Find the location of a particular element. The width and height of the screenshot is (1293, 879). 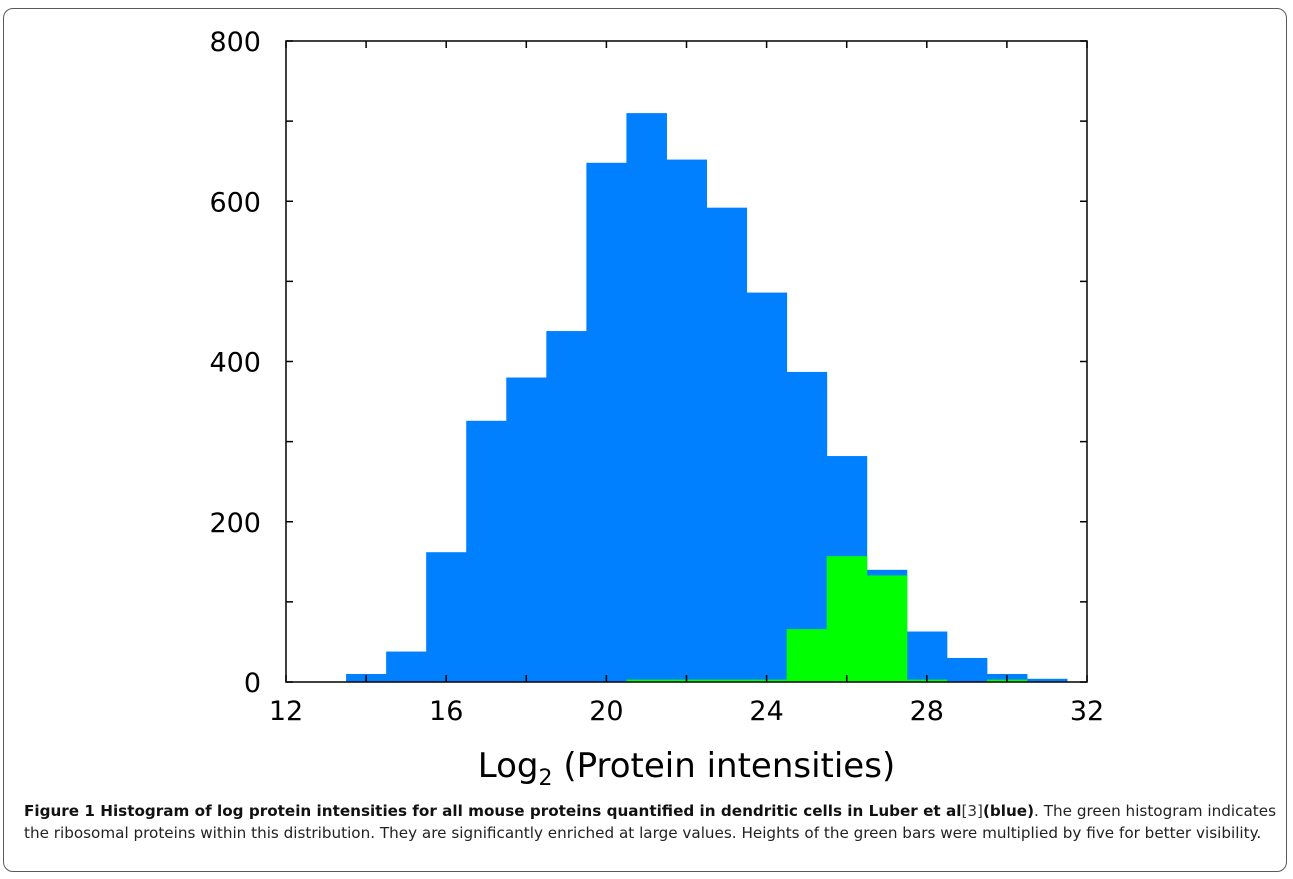

x-tick-label: 28 is located at coordinates (927, 711).